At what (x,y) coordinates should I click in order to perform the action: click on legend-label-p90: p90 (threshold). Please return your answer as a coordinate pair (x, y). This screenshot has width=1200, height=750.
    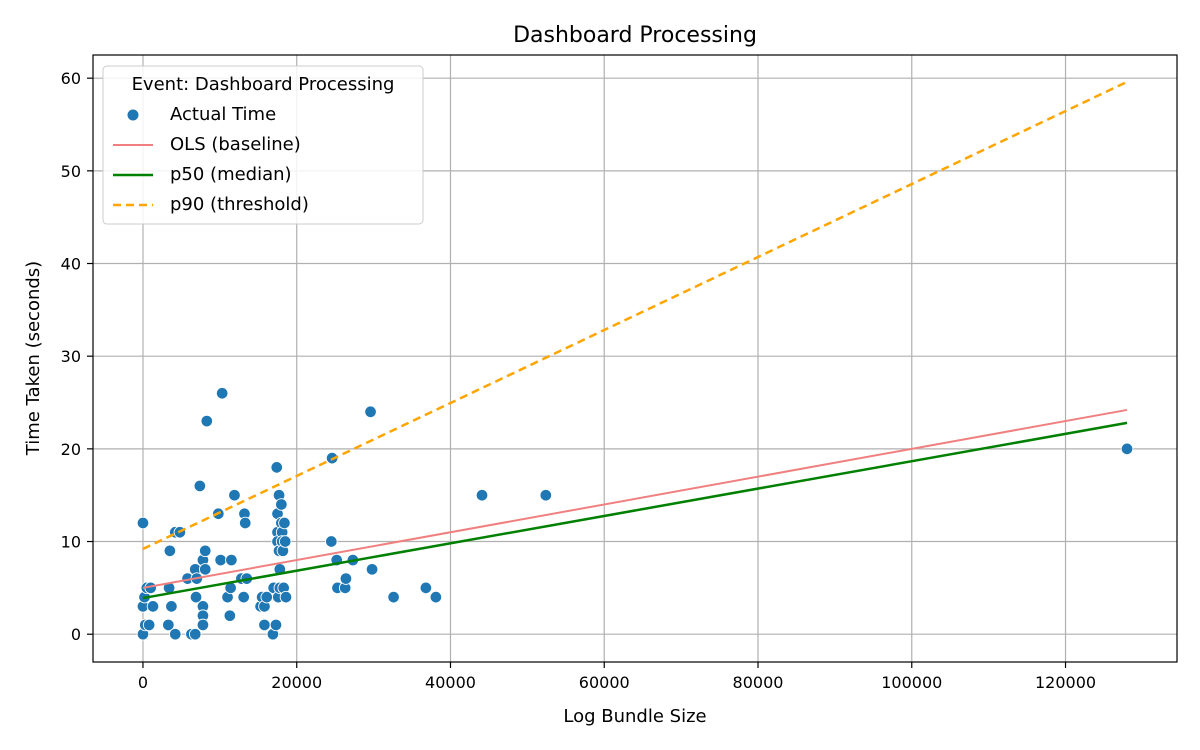
    Looking at the image, I should click on (239, 204).